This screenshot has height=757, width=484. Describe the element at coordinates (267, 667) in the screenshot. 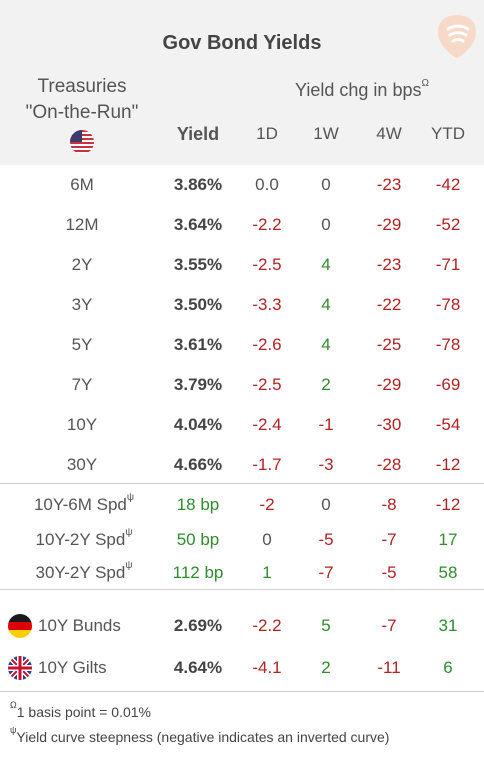

I see `international-change-d1: -4.1` at that location.